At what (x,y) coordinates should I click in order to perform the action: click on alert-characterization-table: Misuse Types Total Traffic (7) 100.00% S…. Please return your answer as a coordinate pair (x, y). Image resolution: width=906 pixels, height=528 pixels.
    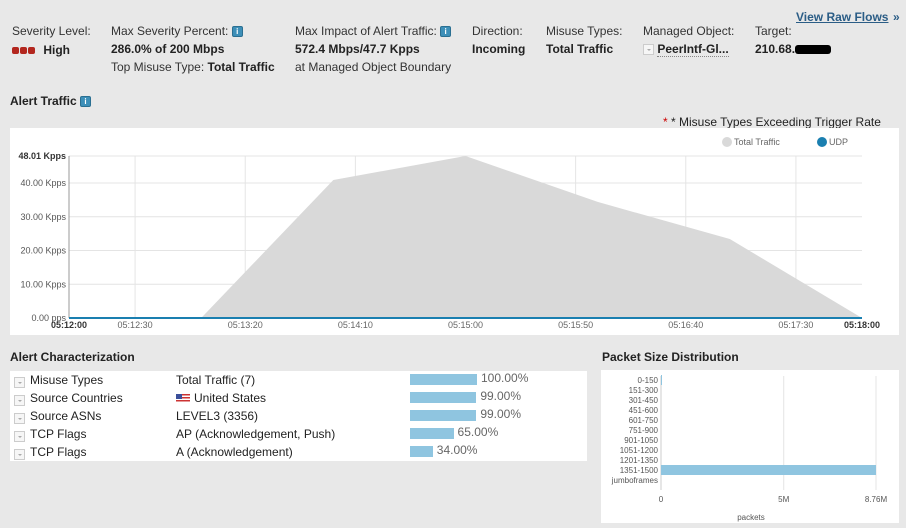
    Looking at the image, I should click on (298, 416).